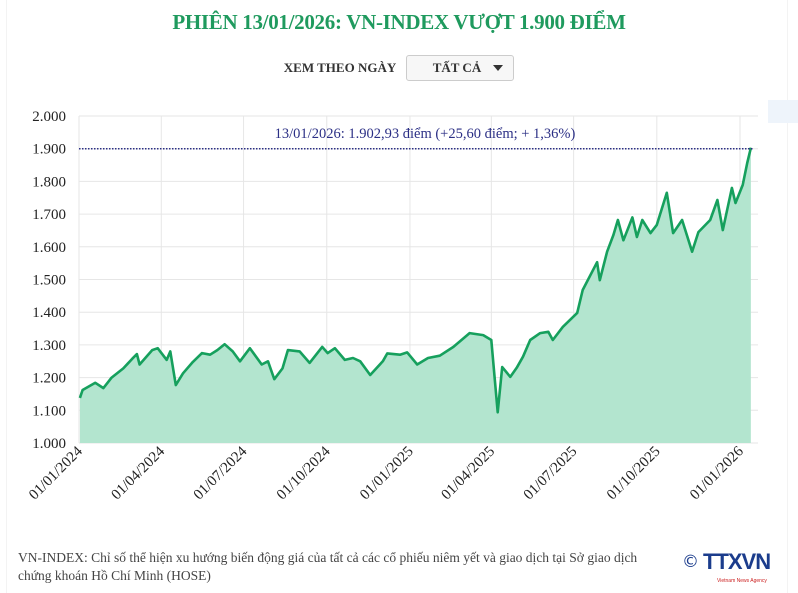 This screenshot has width=798, height=593. I want to click on logo-text: TTXVN Vietnam News Agency, so click(737, 567).